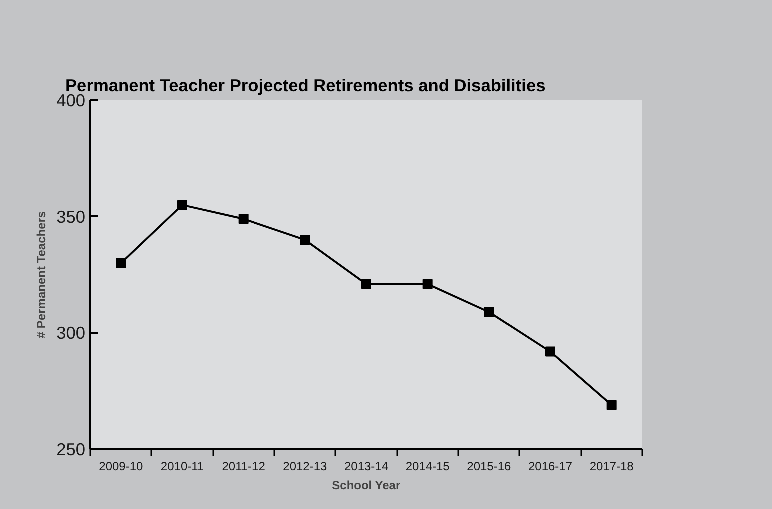  Describe the element at coordinates (366, 467) in the screenshot. I see `x-tick-label: 2013-14` at that location.